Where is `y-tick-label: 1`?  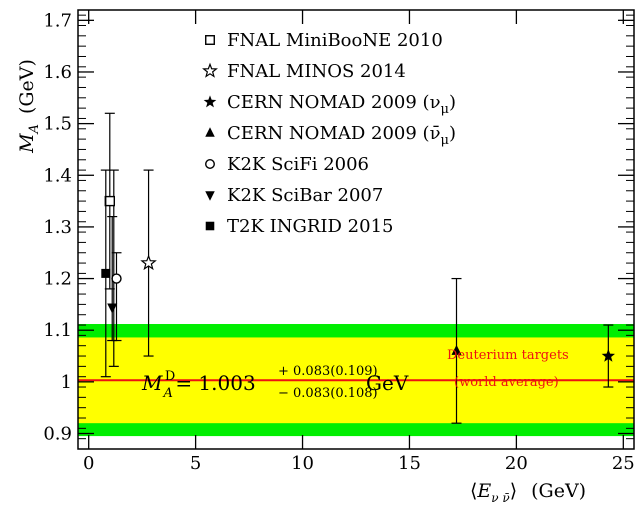
y-tick-label: 1 is located at coordinates (66, 382).